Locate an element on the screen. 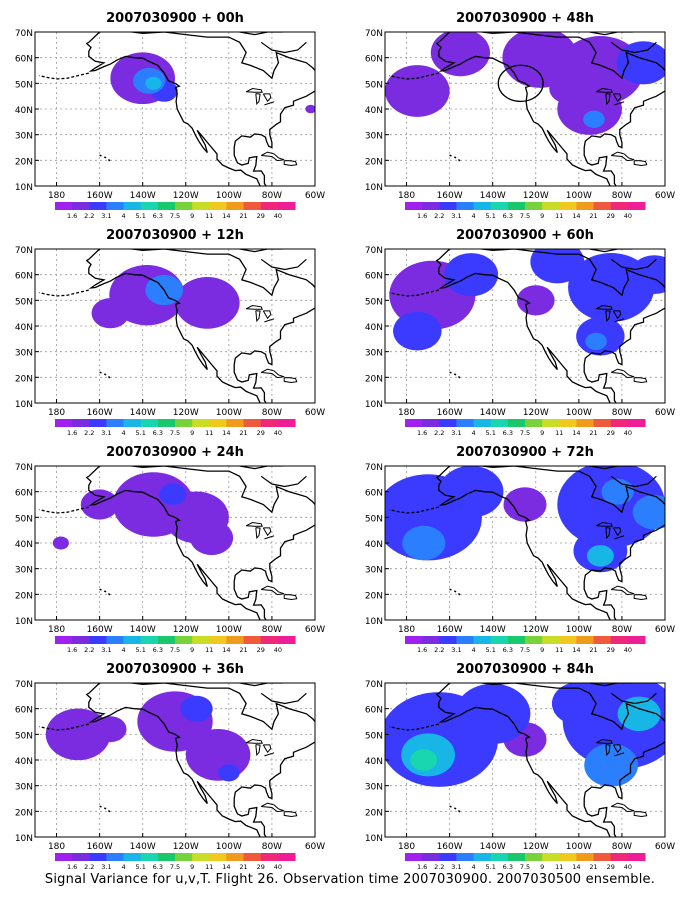  lat-tick-label: 60N is located at coordinates (24, 277).